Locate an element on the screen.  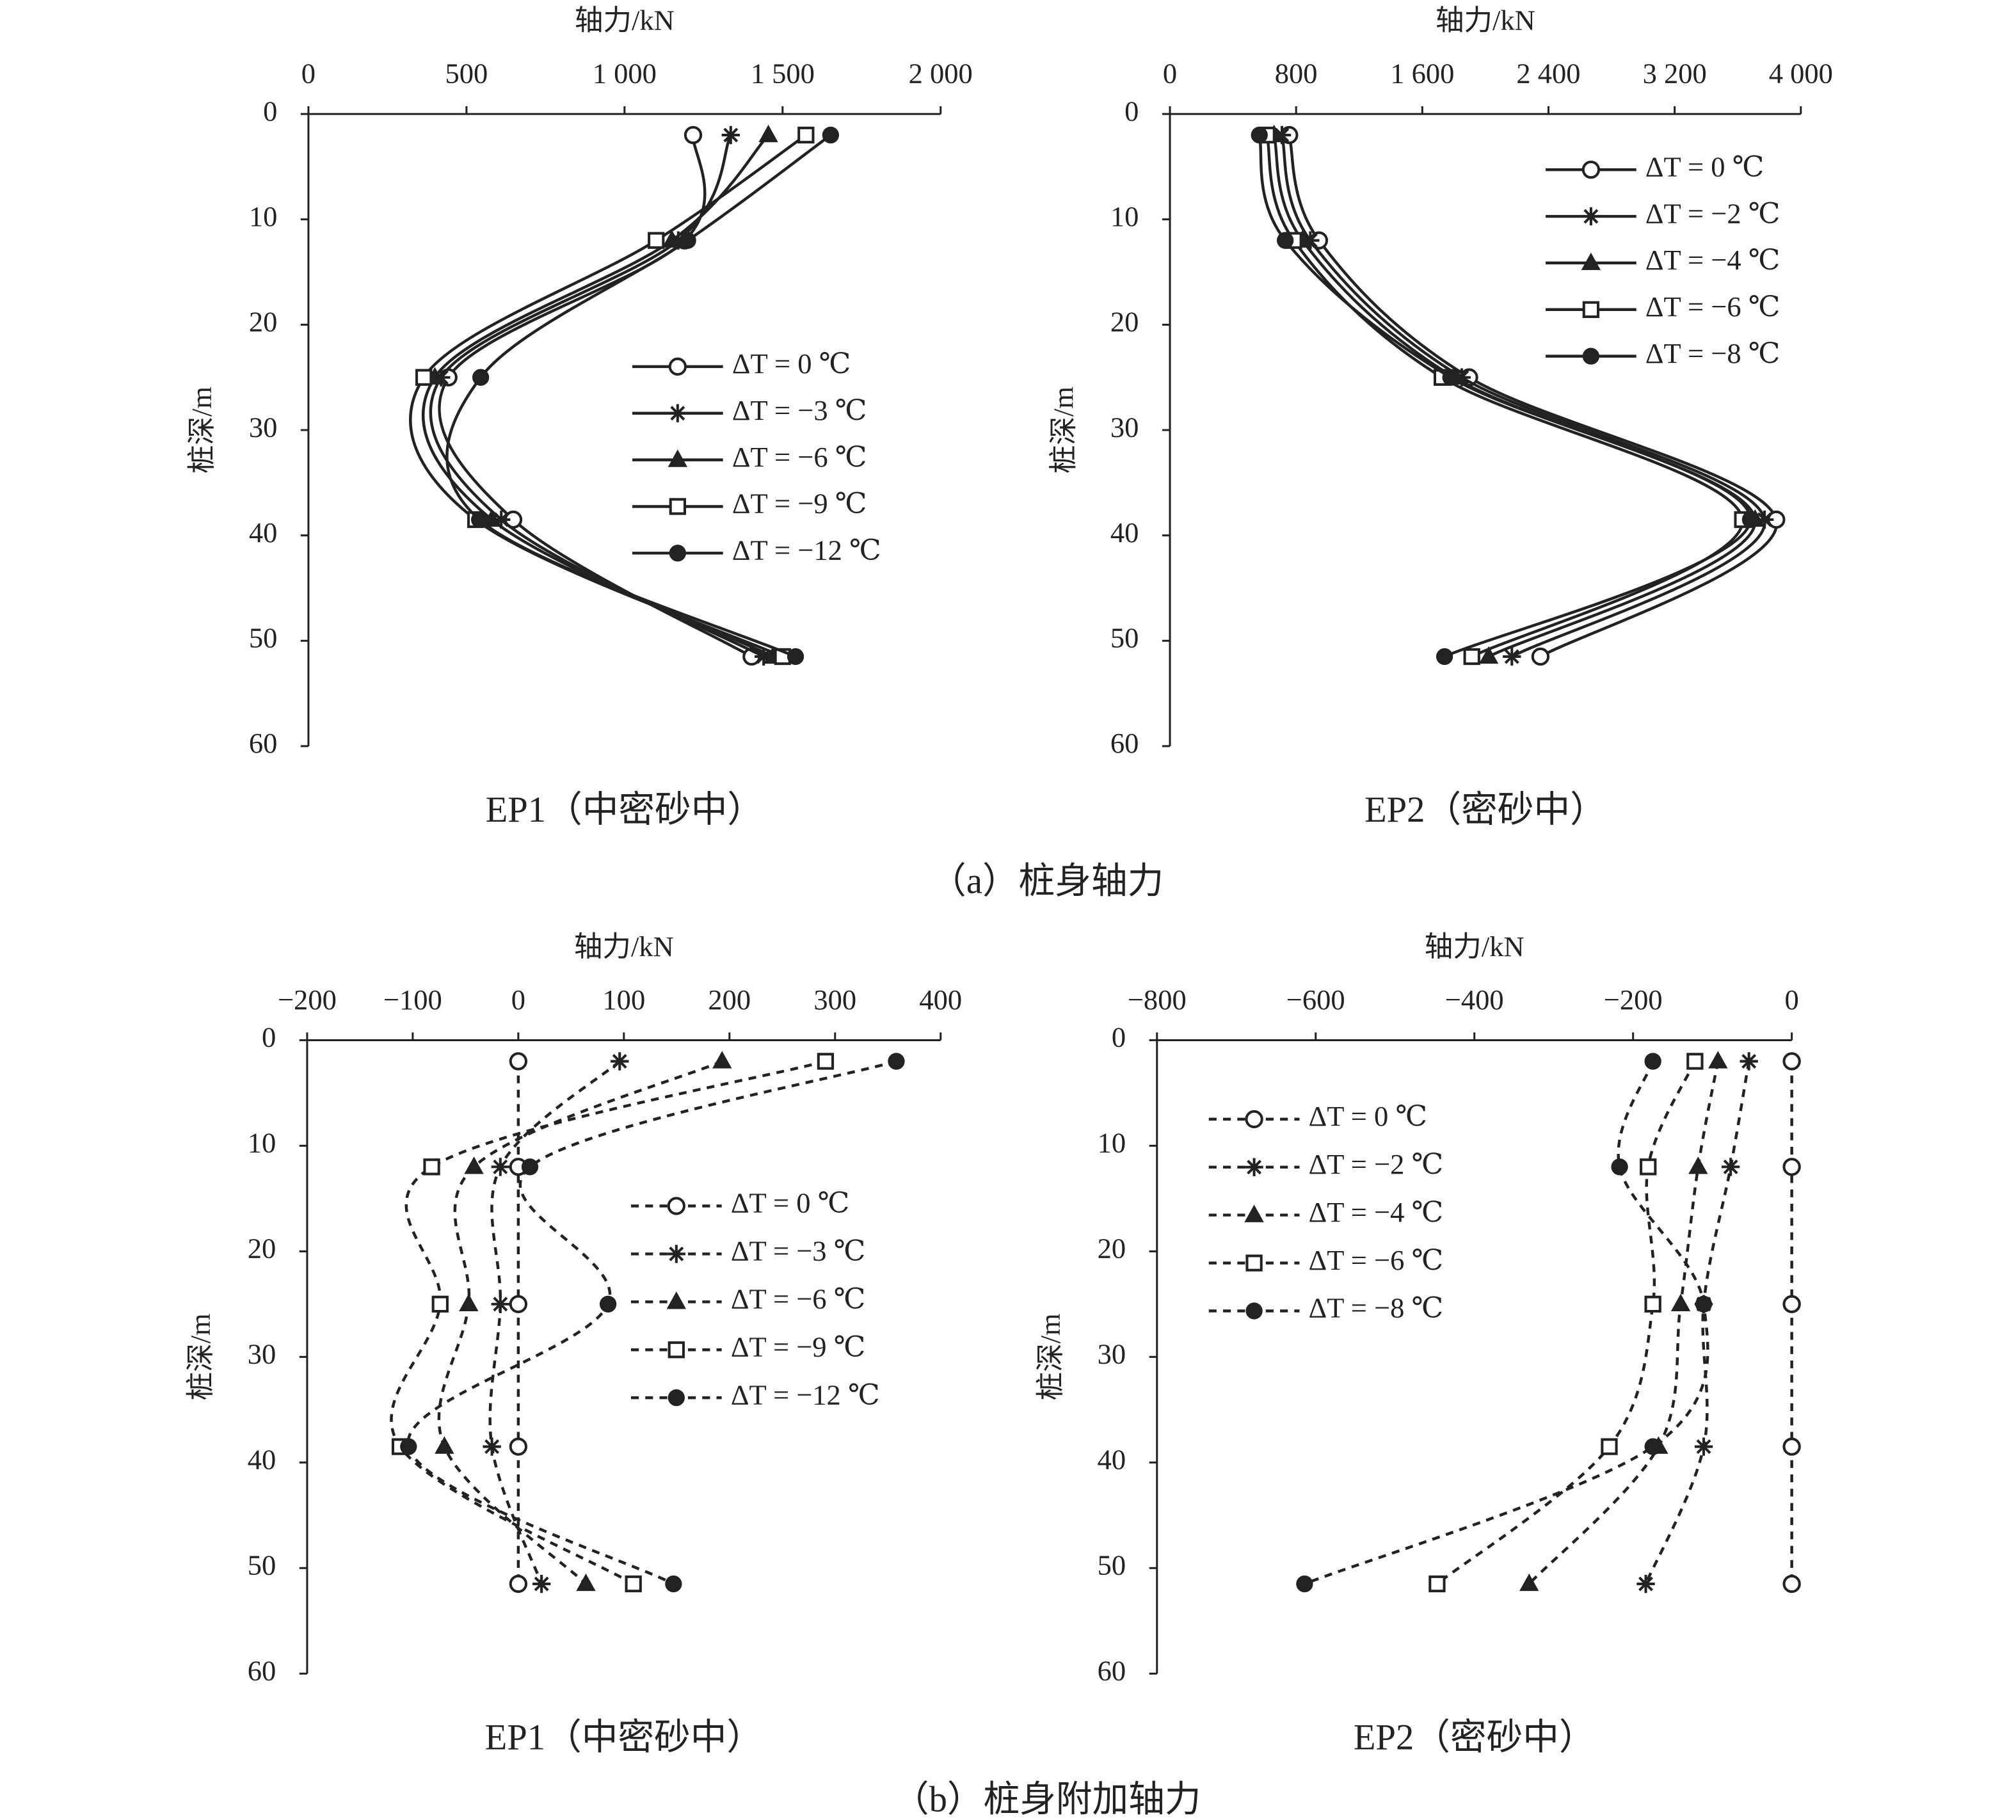
x-tick-label: 1 000 is located at coordinates (625, 74).